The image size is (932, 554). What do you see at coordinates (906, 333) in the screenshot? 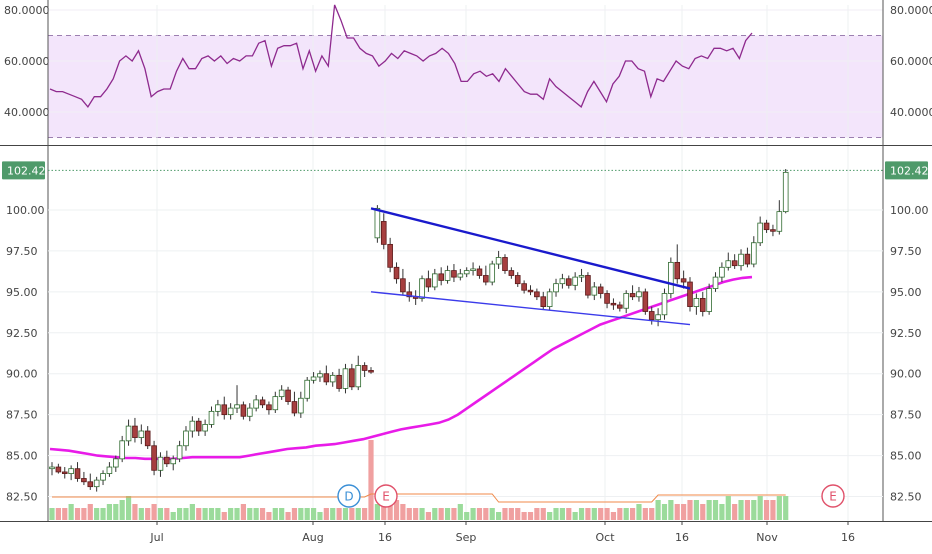
I see `price-right-tick-label: 92.50` at bounding box center [906, 333].